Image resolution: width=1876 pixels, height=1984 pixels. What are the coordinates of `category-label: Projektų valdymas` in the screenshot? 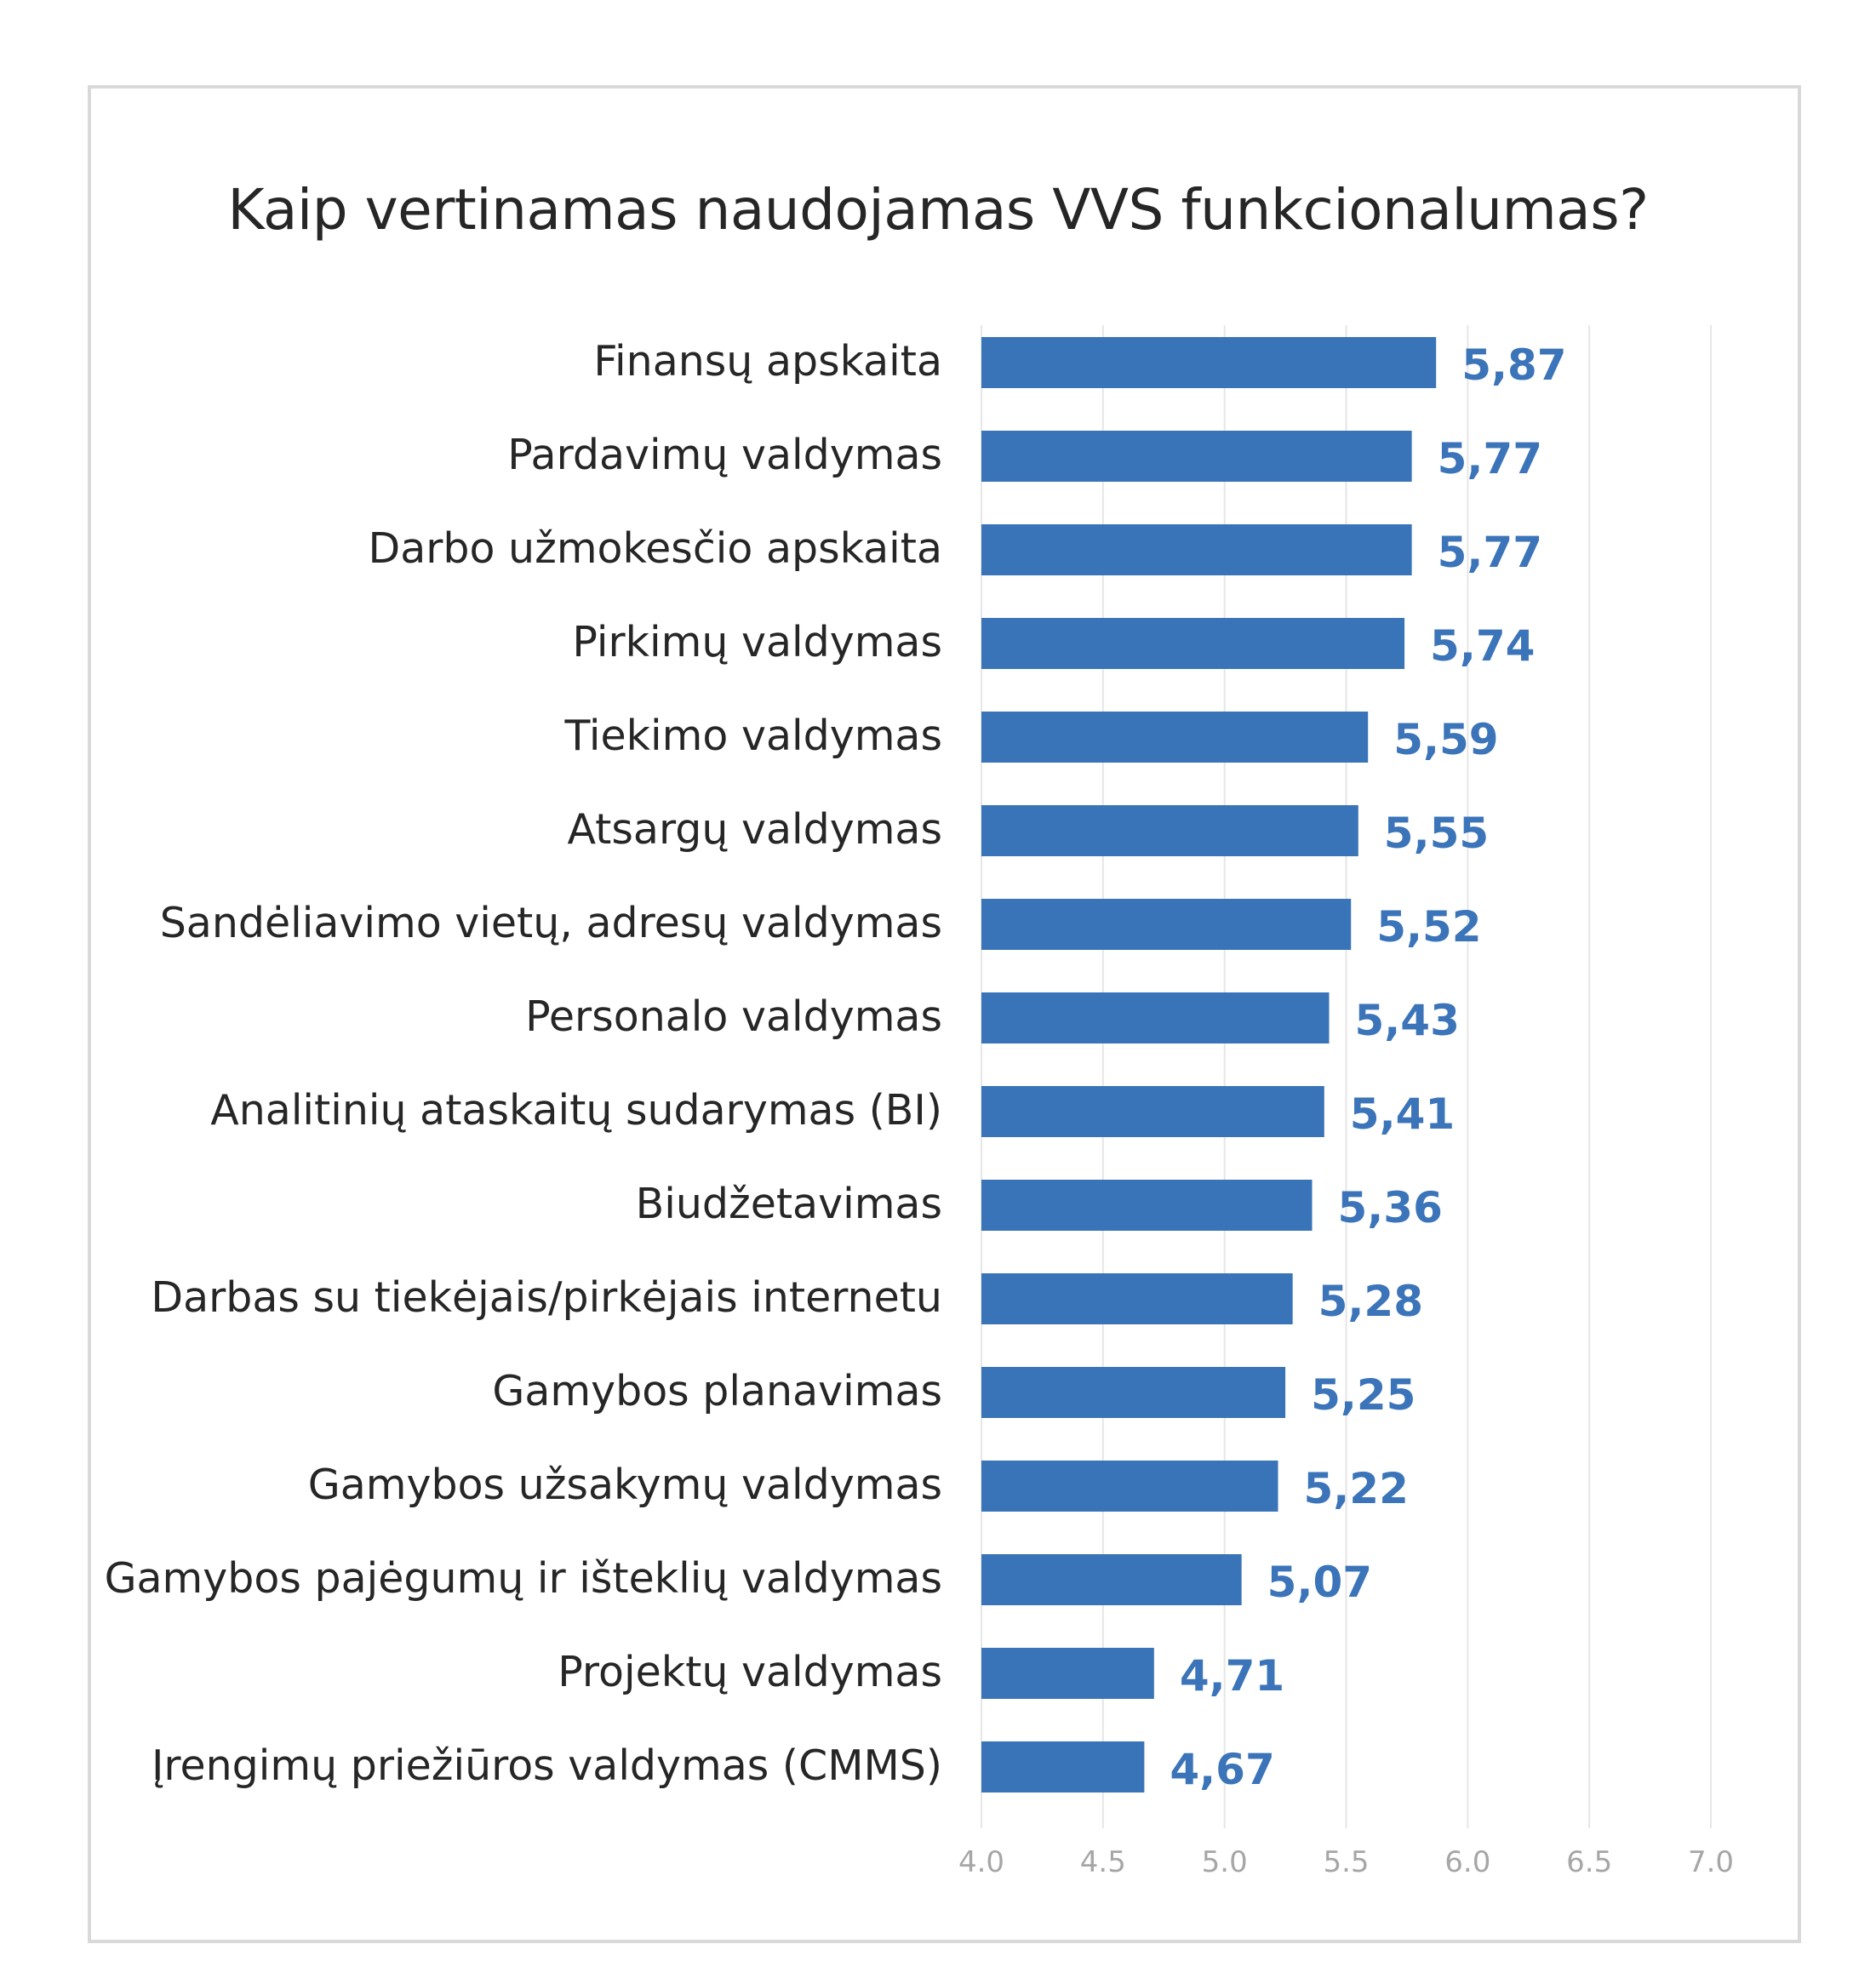 It's located at (750, 1672).